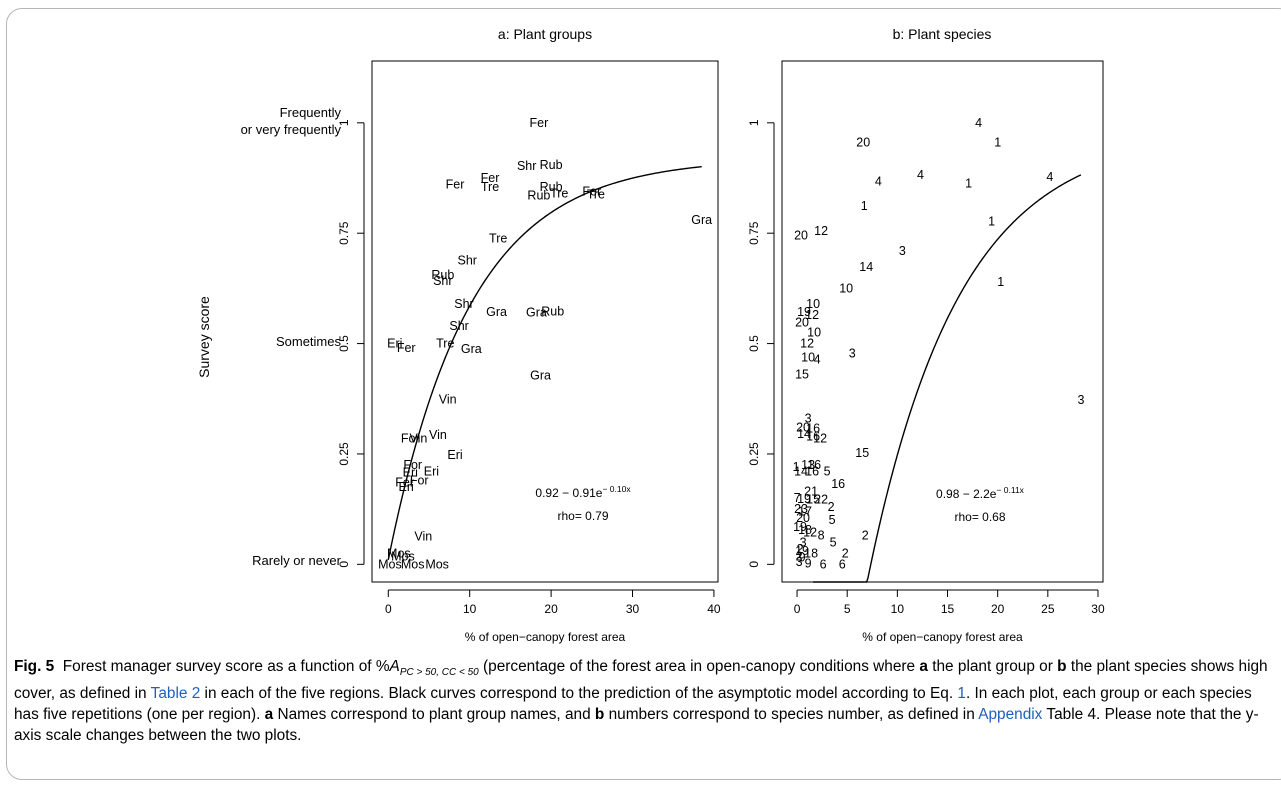  Describe the element at coordinates (419, 480) in the screenshot. I see `data-point: For` at that location.